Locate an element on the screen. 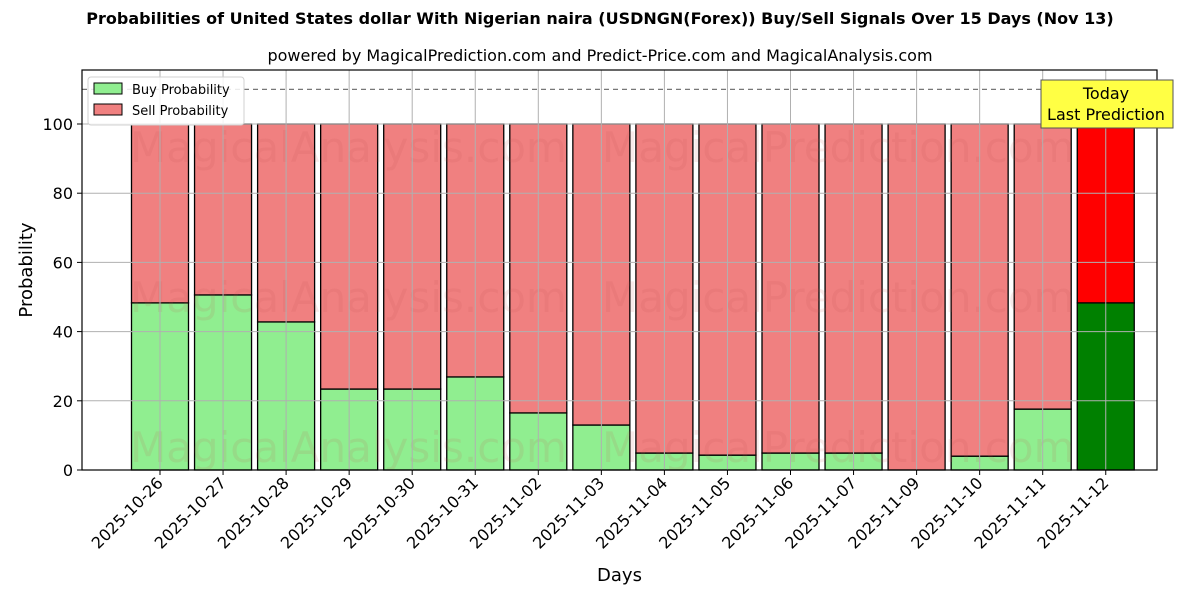 The width and height of the screenshot is (1200, 600). annotation-line1: Today is located at coordinates (1105, 93).